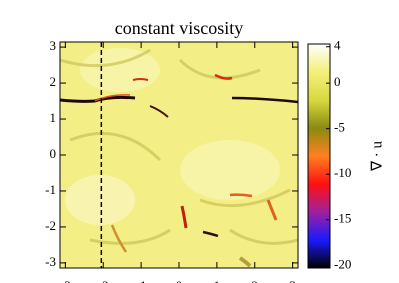 The image size is (399, 283). Describe the element at coordinates (50, 261) in the screenshot. I see `y-tick-label: -3` at that location.